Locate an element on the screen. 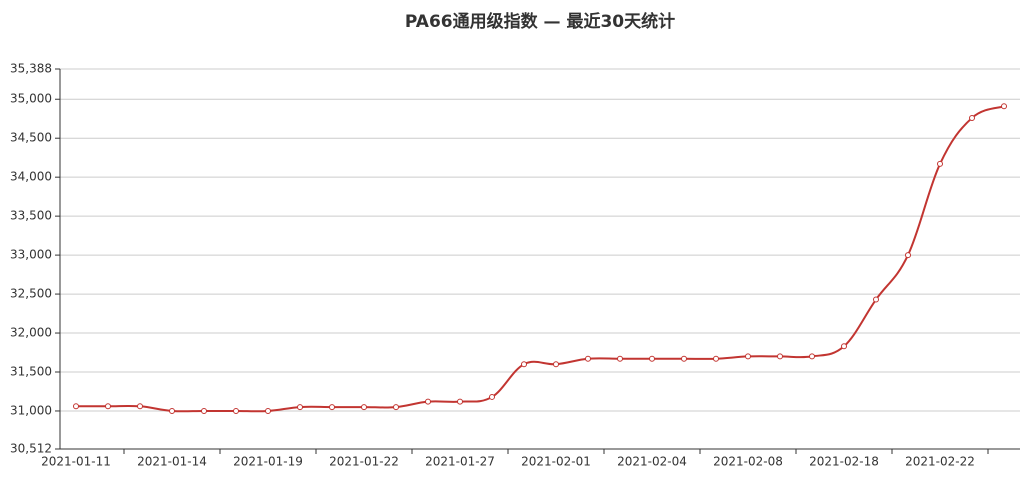 The height and width of the screenshot is (484, 1034). x-tick-label: 2021-02-04 is located at coordinates (652, 462).